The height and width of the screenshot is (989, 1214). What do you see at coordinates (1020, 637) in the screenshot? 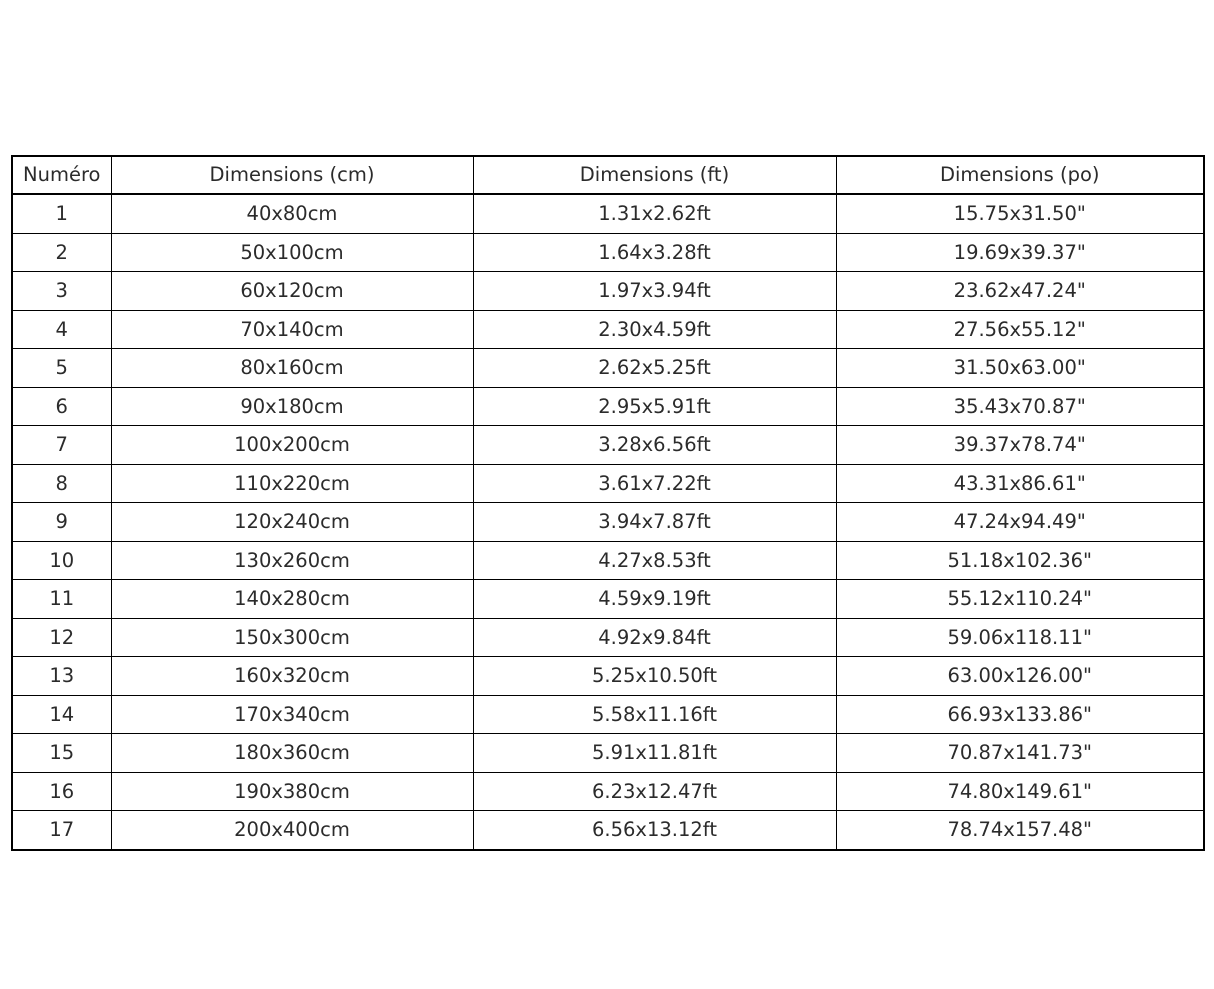
I see `cell-dimensions-po: 59.06x118.11"` at bounding box center [1020, 637].